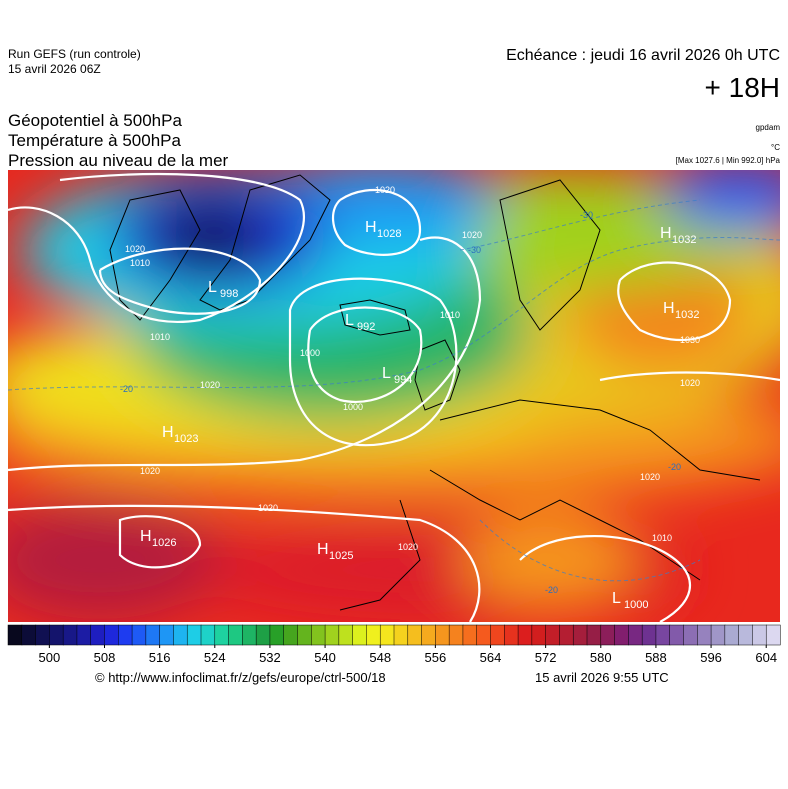  Describe the element at coordinates (643, 55) in the screenshot. I see `forecast-time: Echéance : jeudi 16 avril 2026 0h UTC` at that location.